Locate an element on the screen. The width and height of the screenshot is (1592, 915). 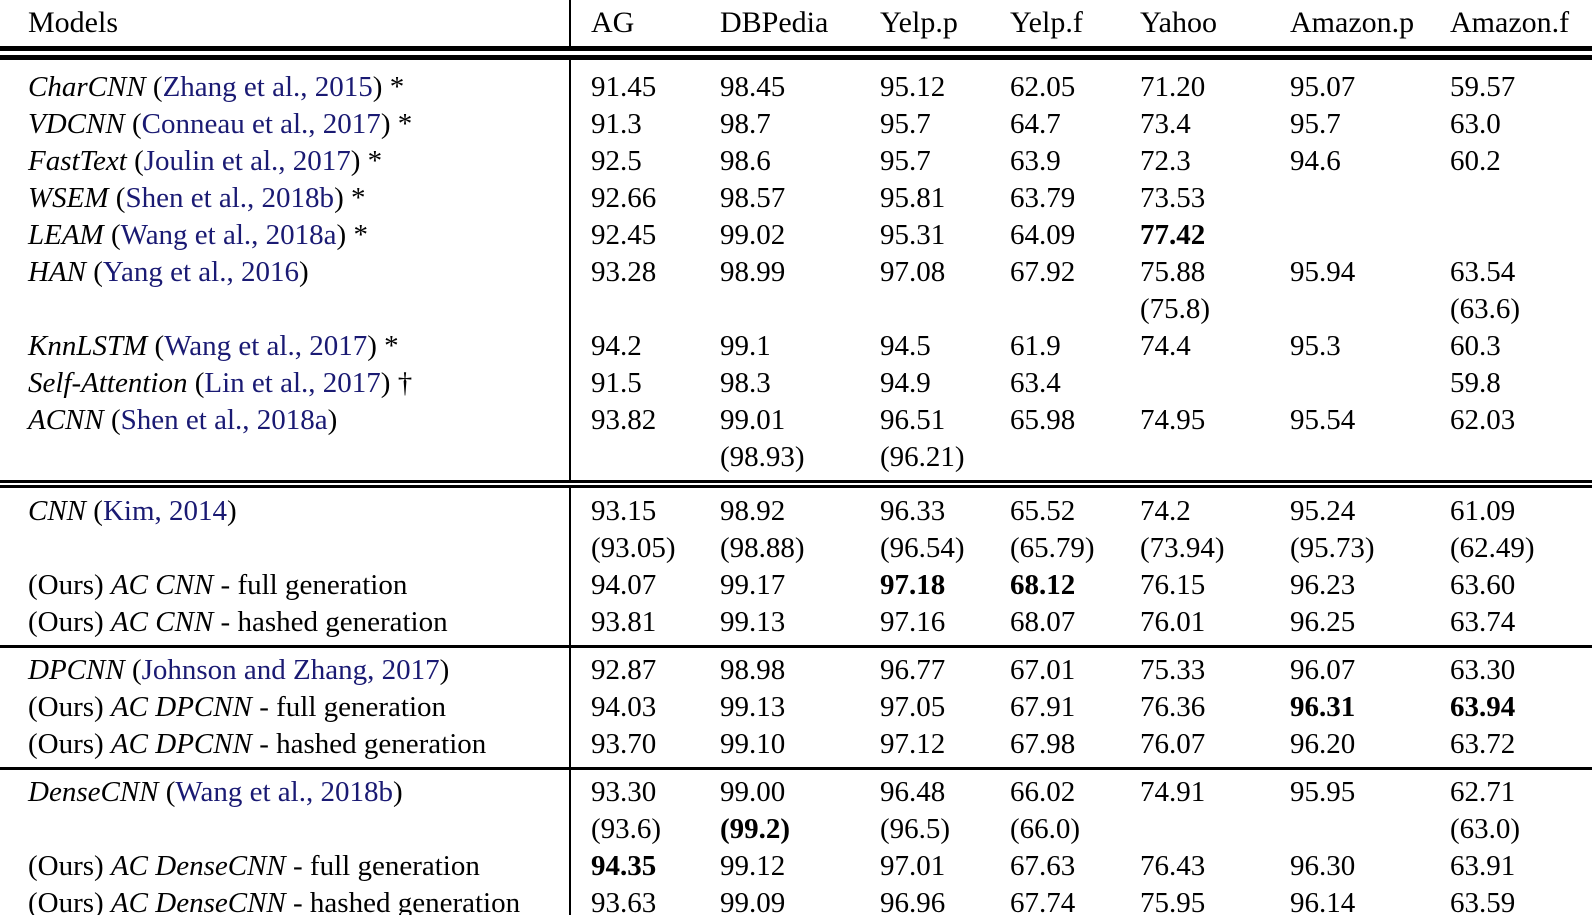
metric-value: 68.07 is located at coordinates (1043, 622).